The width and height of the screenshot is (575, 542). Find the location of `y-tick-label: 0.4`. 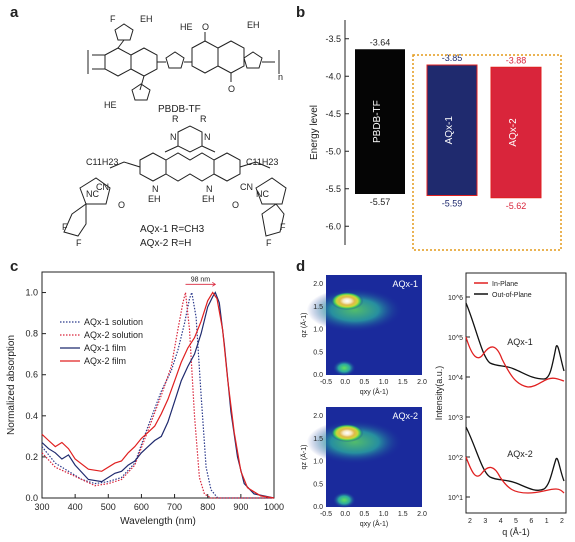

y-tick-label: 0.4 is located at coordinates (31, 416).